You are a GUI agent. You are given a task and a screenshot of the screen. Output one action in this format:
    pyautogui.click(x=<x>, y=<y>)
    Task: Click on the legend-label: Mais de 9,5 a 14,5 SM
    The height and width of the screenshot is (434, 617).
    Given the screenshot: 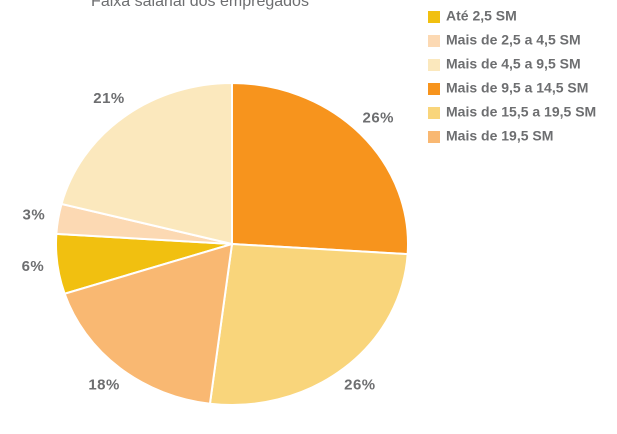 What is the action you would take?
    pyautogui.click(x=517, y=88)
    